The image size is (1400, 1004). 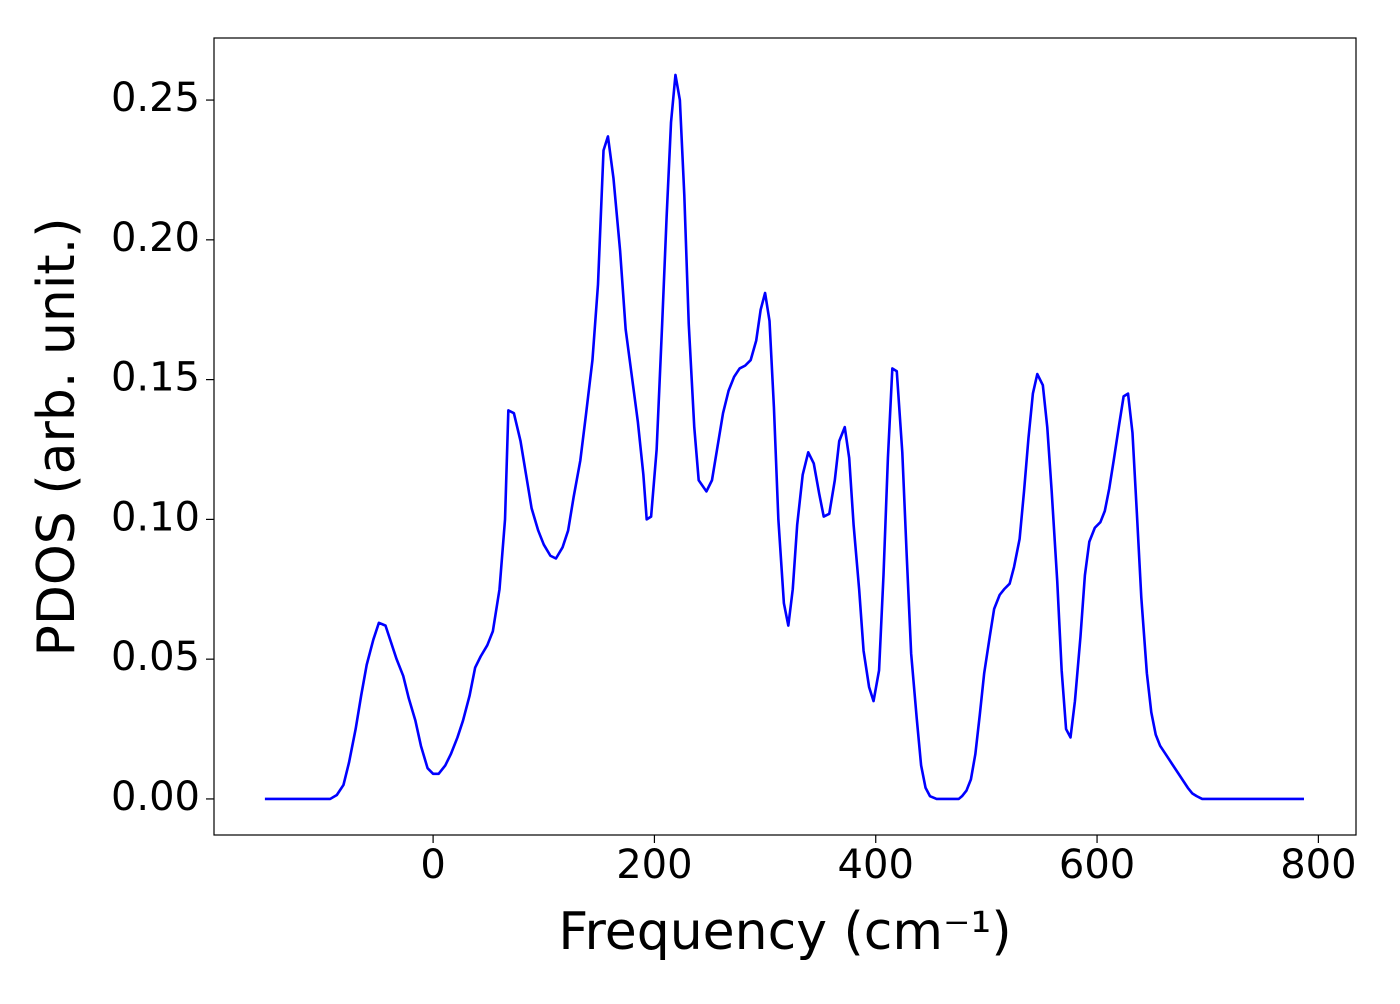 I want to click on y-tick-label: 0.25, so click(x=155, y=98).